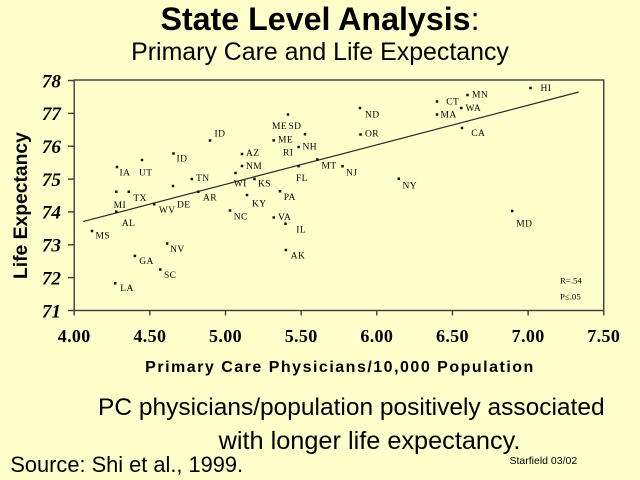  Describe the element at coordinates (125, 173) in the screenshot. I see `svg-text: IA` at that location.